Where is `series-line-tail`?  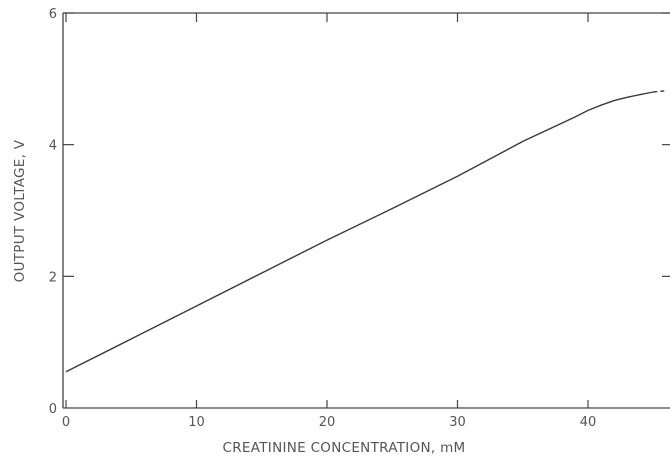 series-line-tail is located at coordinates (660, 91).